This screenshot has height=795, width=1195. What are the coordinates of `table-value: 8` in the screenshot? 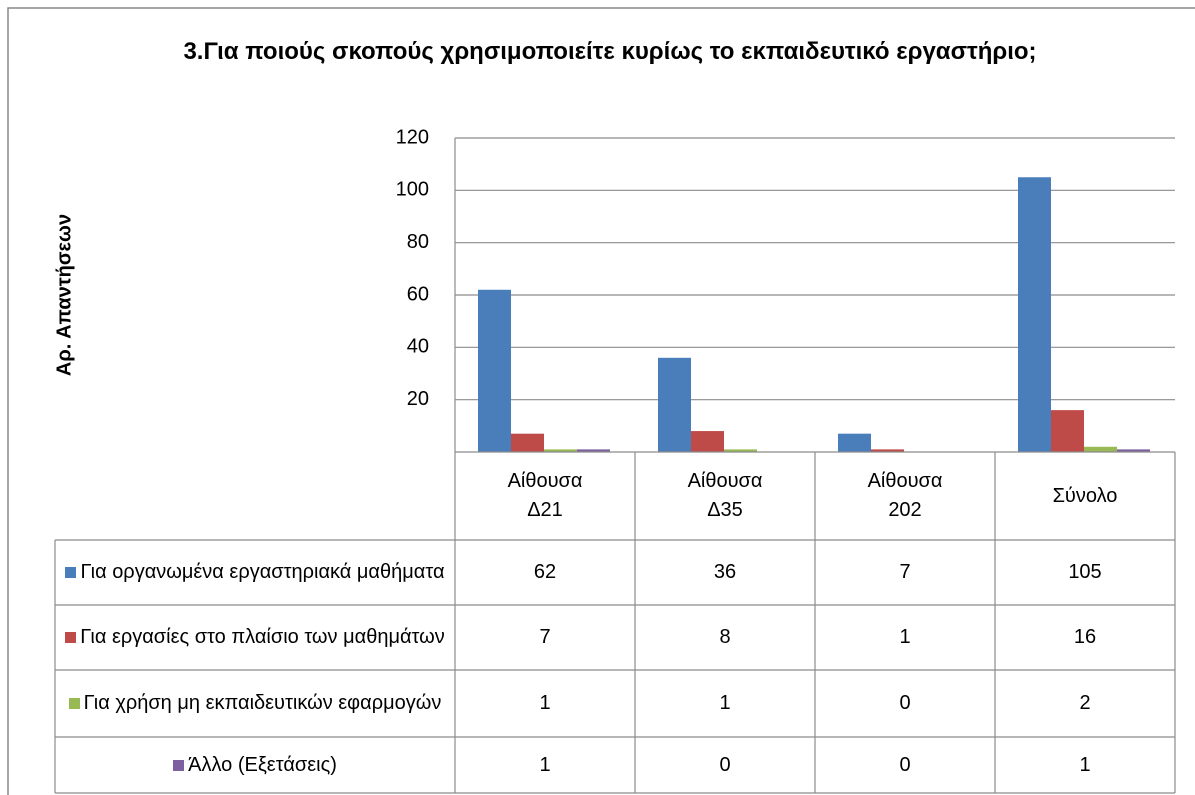 It's located at (725, 637).